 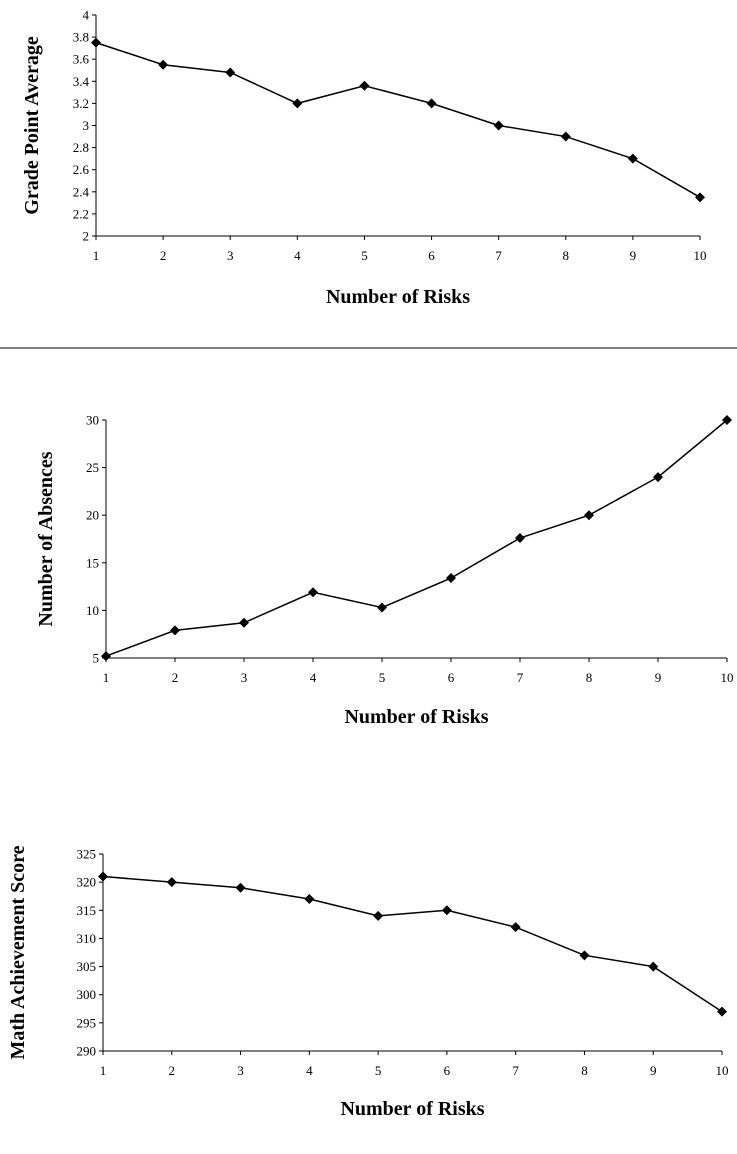 What do you see at coordinates (81, 59) in the screenshot?
I see `y-tick-label: 3.6` at bounding box center [81, 59].